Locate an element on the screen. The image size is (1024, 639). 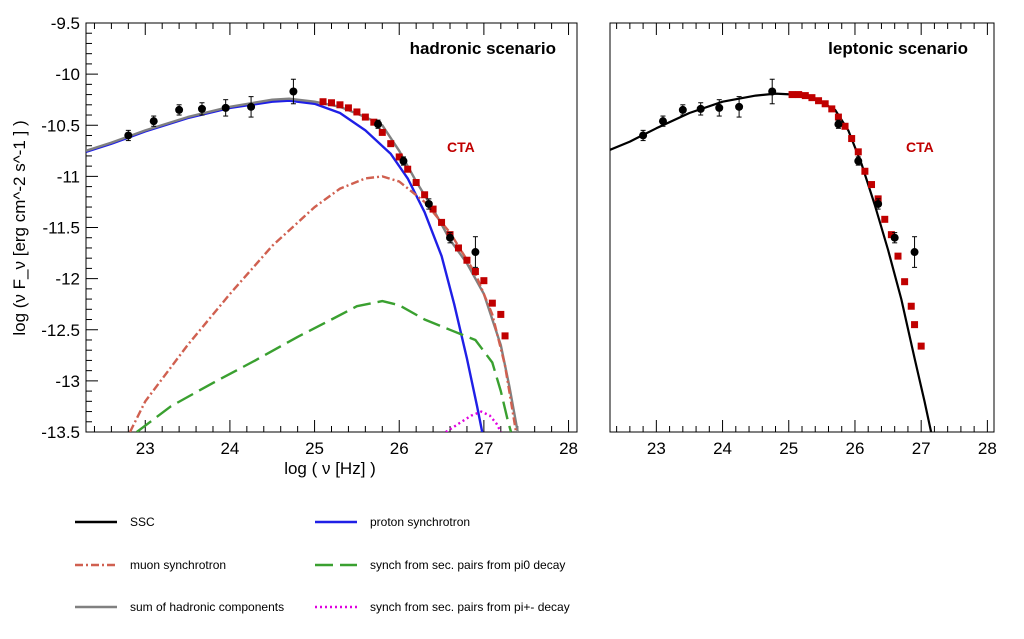
y-tick-label: -11.5 is located at coordinates (62, 228).